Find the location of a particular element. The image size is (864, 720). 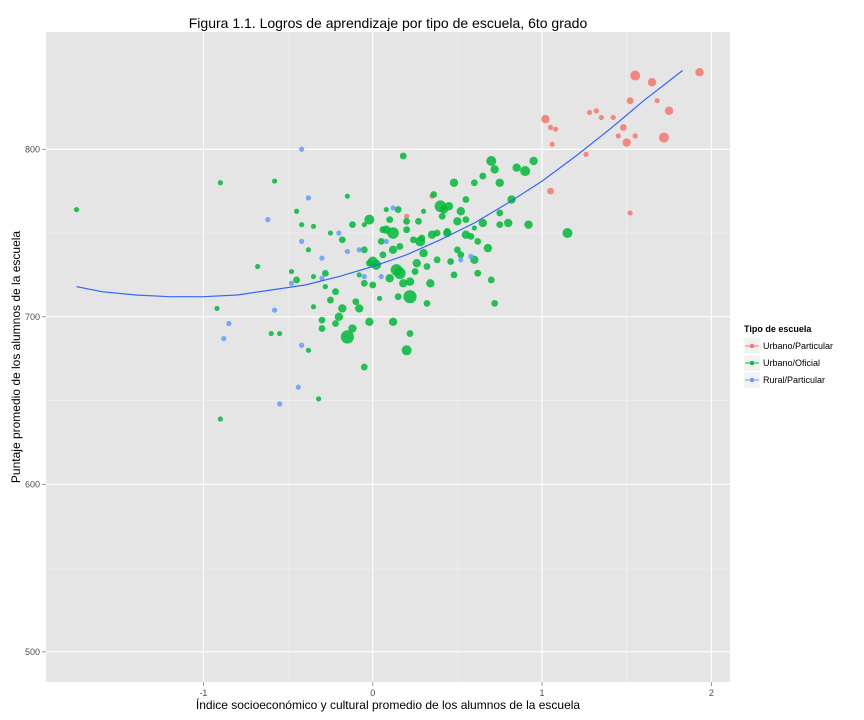

legend-label-urbano-oficial: Urbano/Oficial is located at coordinates (791, 363).